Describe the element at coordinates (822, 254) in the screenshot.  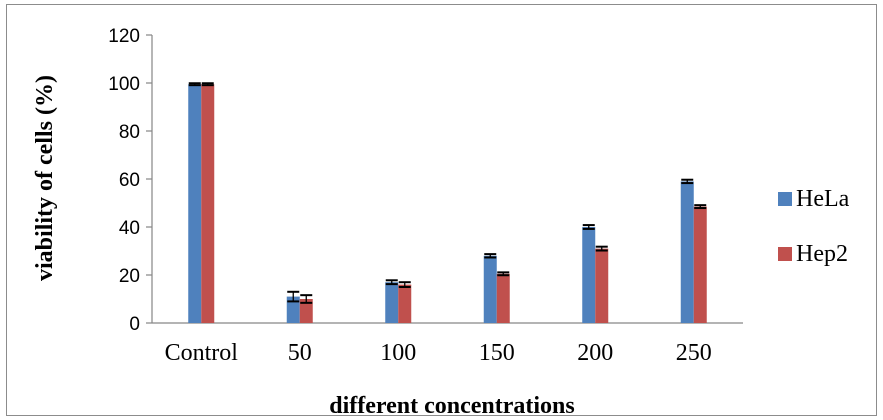
I see `legend-label-hep2: Hep2` at that location.